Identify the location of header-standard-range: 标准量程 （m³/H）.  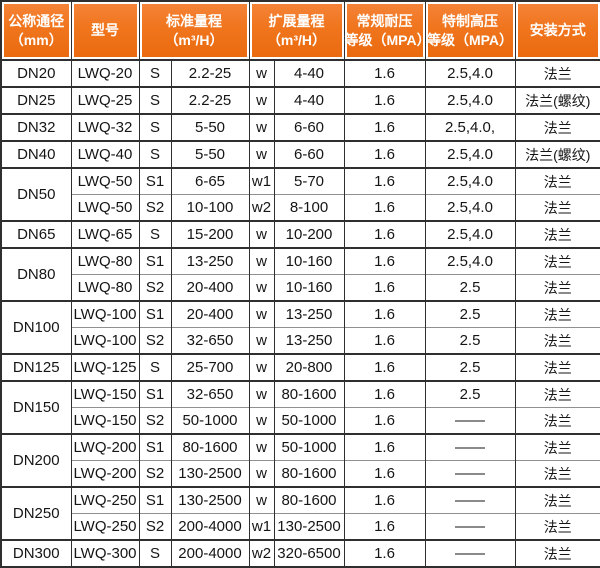
(194, 30).